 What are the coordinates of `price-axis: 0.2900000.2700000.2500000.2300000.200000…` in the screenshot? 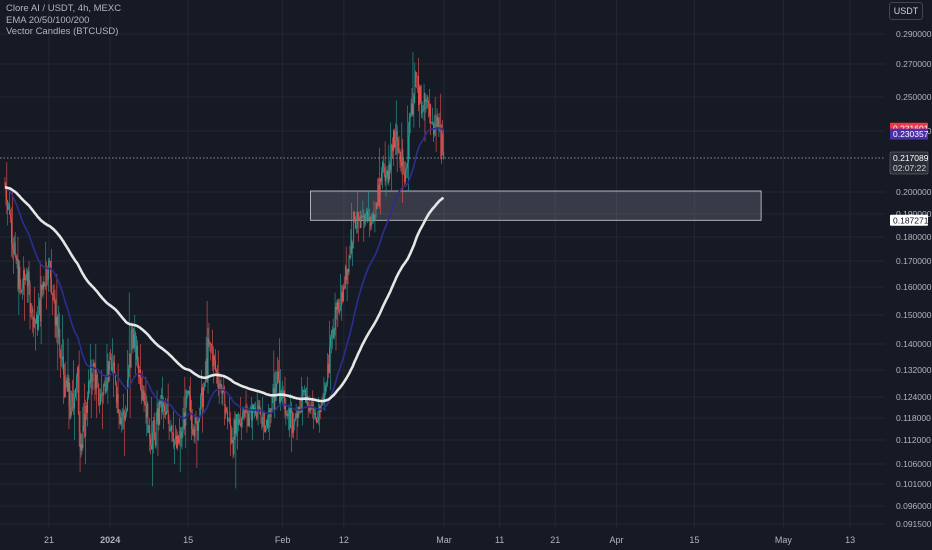 It's located at (914, 279).